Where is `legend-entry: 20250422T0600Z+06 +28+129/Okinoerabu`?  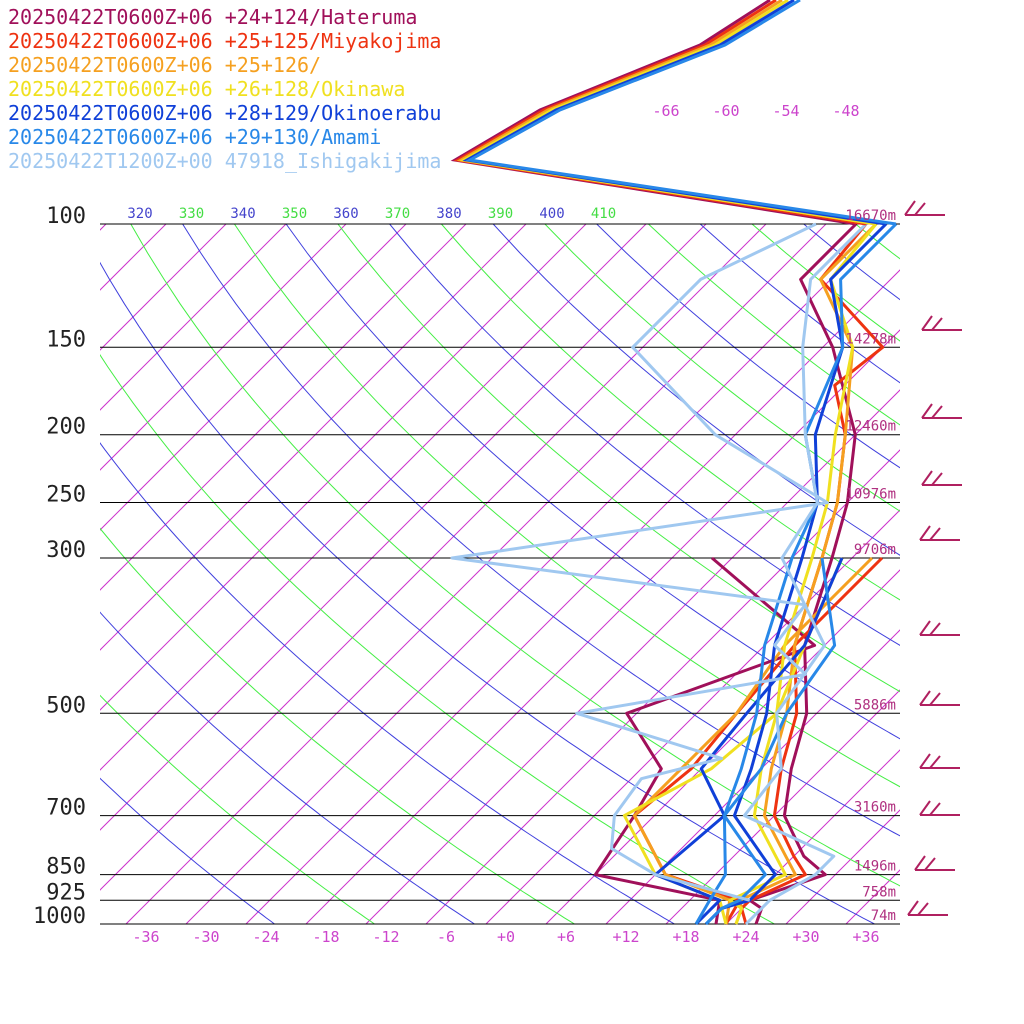
legend-entry: 20250422T0600Z+06 +28+129/Okinoerabu is located at coordinates (224, 113).